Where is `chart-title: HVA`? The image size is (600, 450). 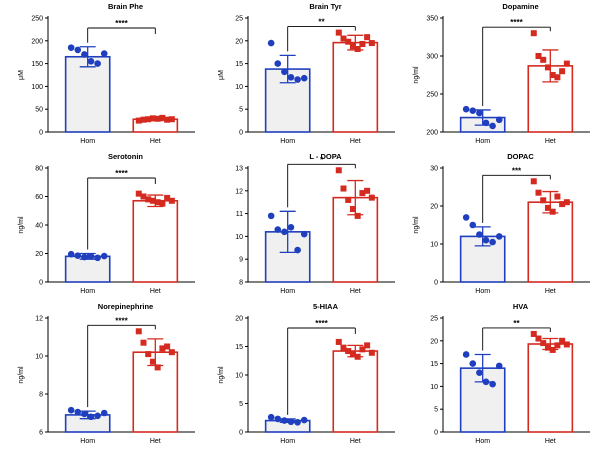
chart-title: HVA is located at coordinates (521, 306).